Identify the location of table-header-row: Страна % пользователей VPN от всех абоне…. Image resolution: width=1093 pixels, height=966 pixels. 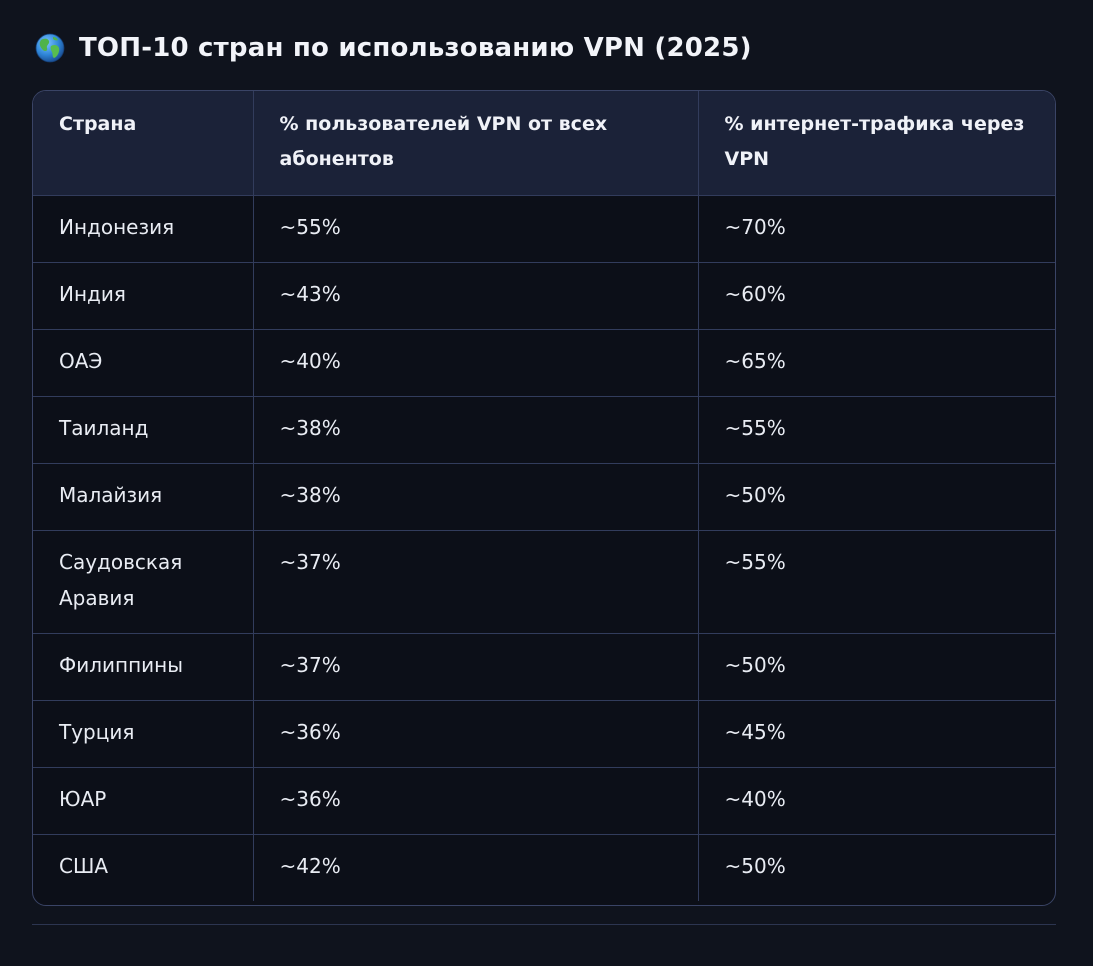
(544, 143).